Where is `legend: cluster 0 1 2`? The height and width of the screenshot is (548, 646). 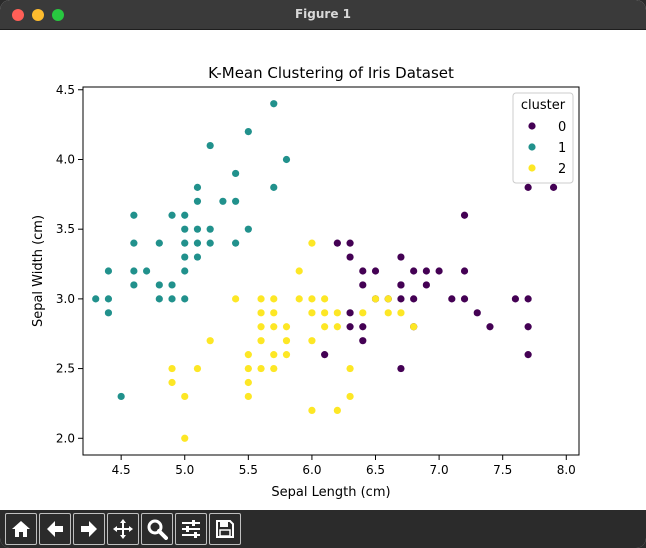 legend: cluster 0 1 2 is located at coordinates (543, 138).